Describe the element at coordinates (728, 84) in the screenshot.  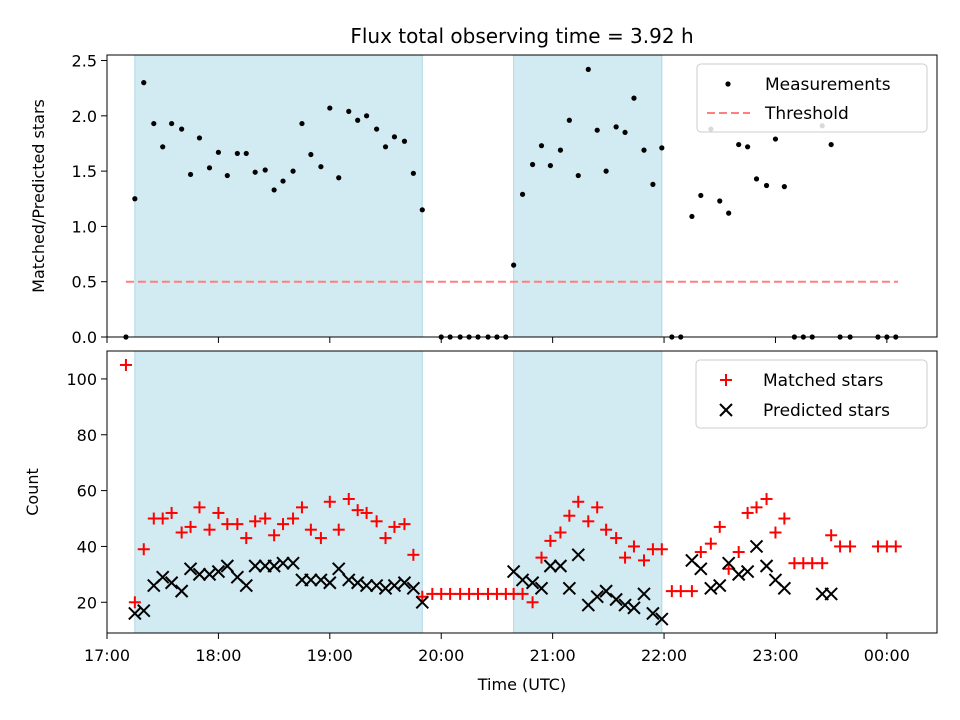
I see `legend-measurement-marker` at that location.